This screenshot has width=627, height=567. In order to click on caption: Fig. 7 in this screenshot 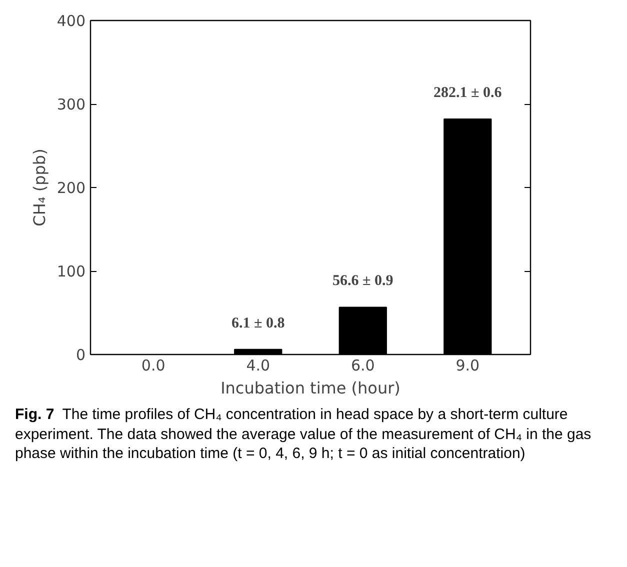, I will do `click(34, 414)`.